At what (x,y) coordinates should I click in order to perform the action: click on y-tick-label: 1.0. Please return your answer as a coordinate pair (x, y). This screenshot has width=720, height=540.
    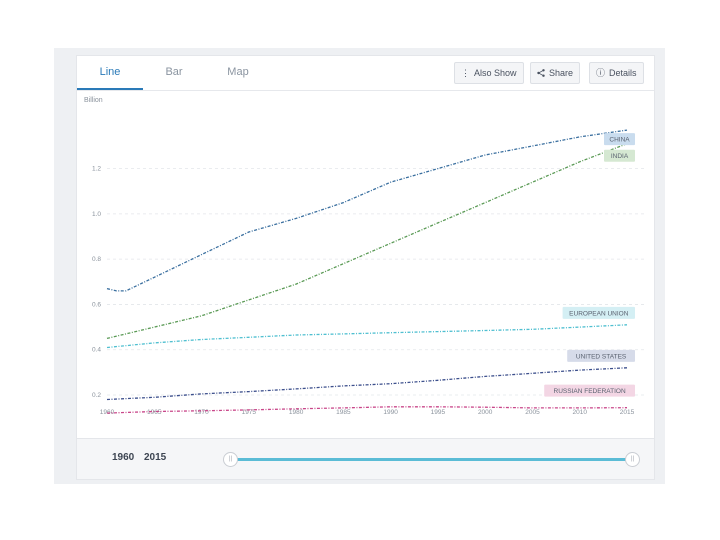
    Looking at the image, I should click on (96, 214).